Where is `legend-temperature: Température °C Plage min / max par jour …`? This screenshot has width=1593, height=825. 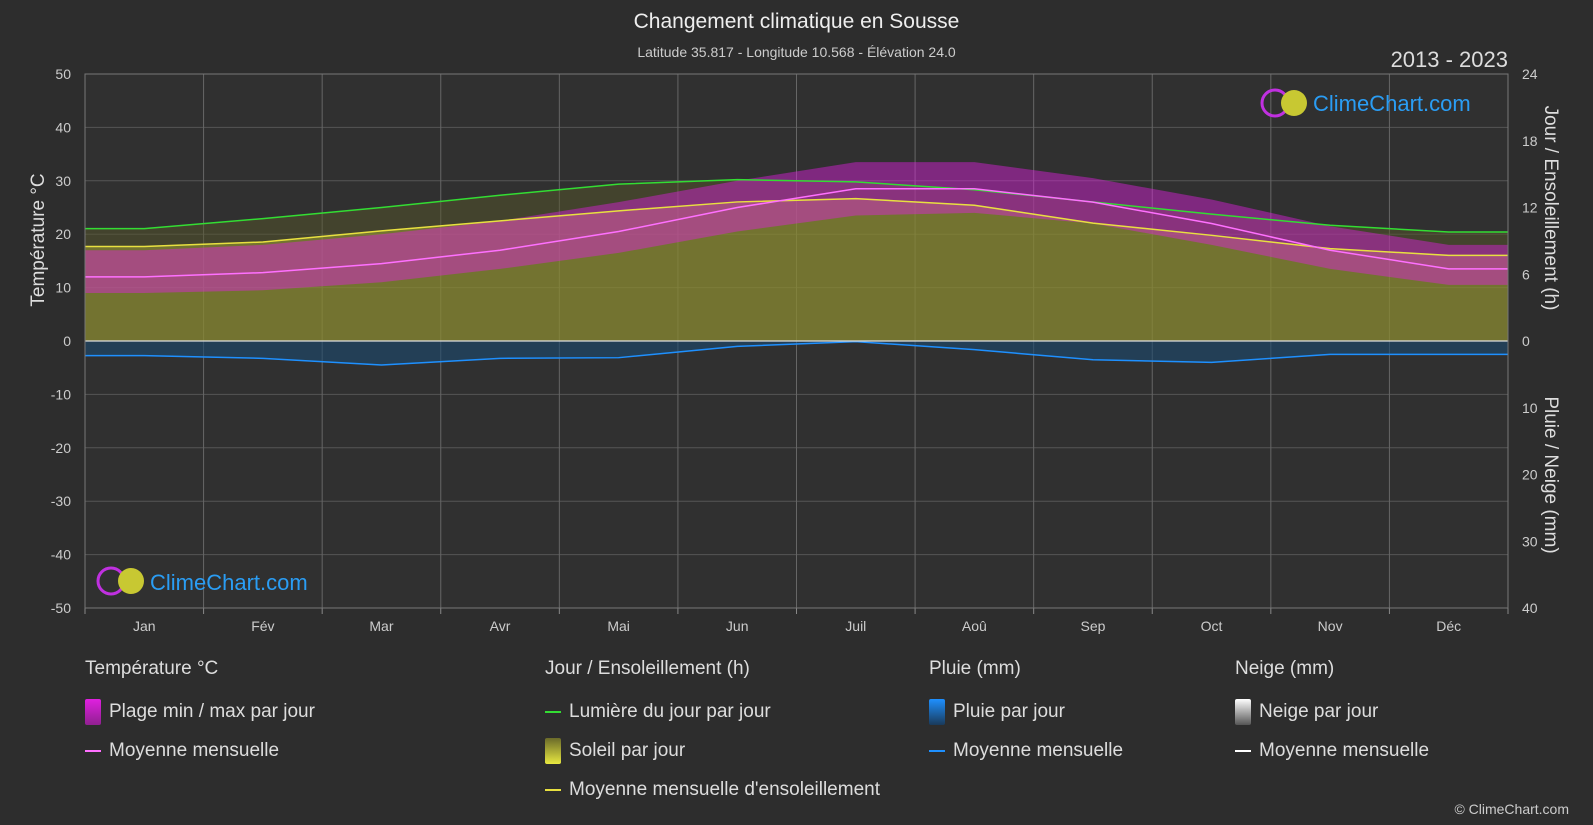 legend-temperature: Température °C Plage min / max par jour … is located at coordinates (200, 714).